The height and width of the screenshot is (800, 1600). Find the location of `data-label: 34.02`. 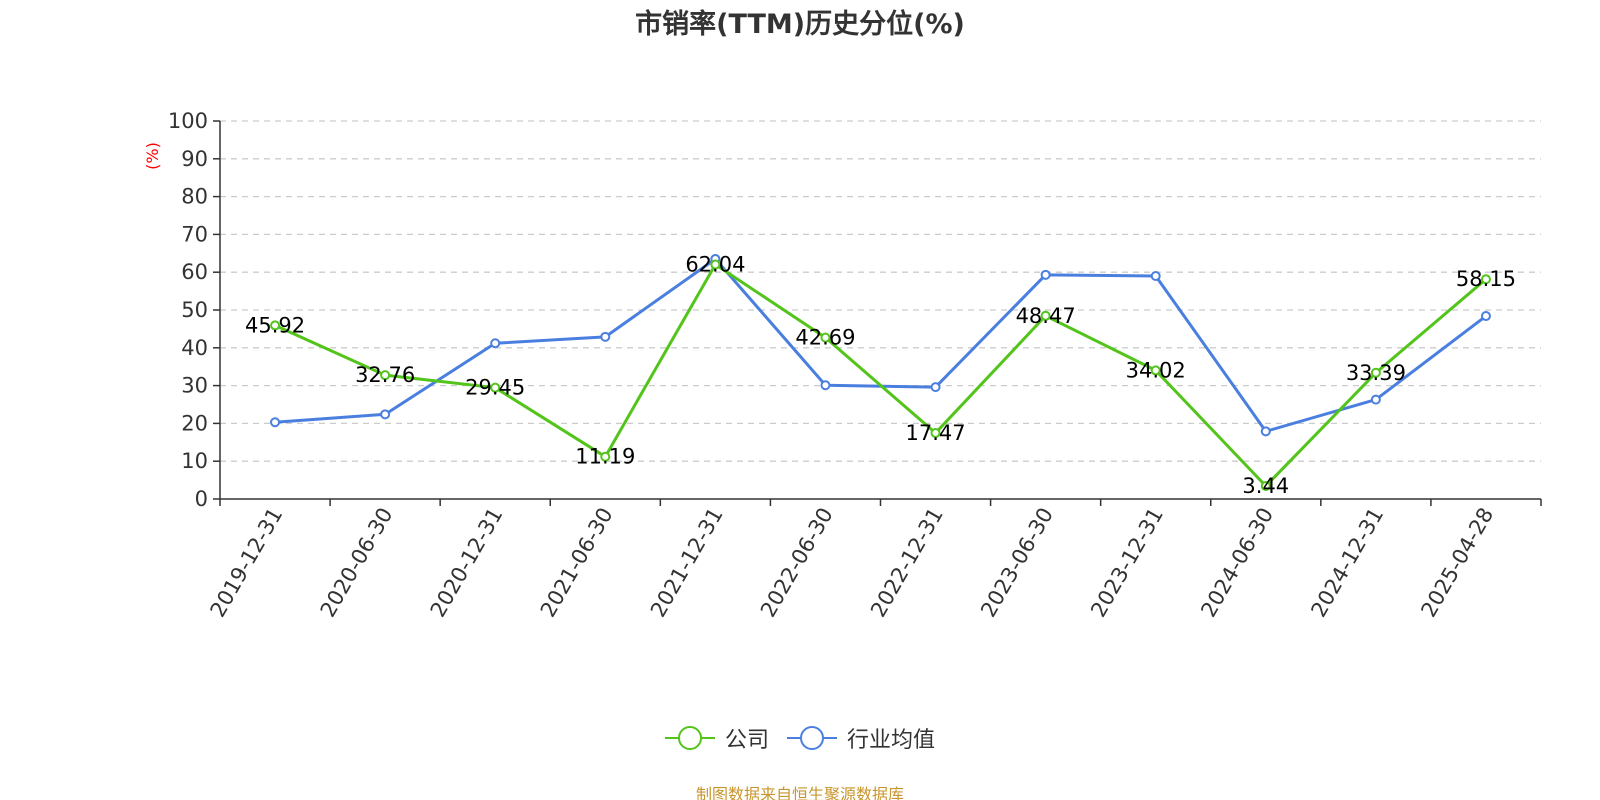

data-label: 34.02 is located at coordinates (1156, 370).